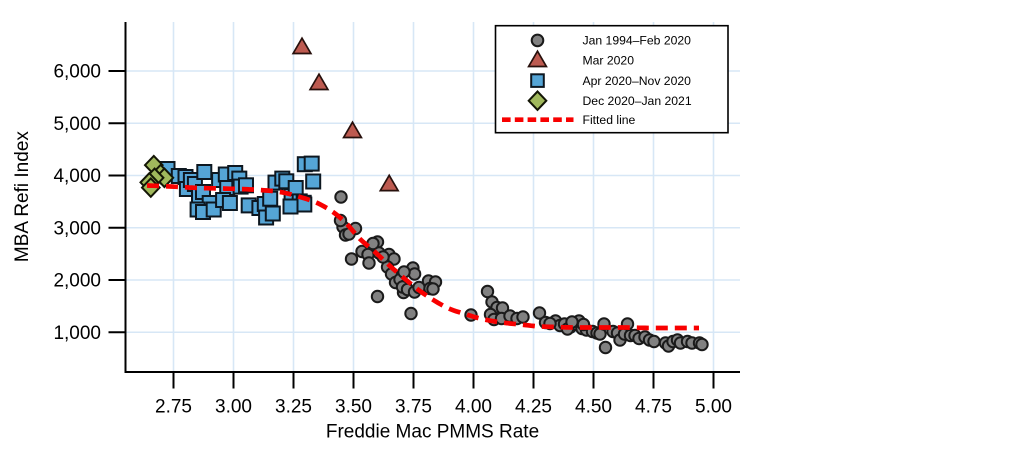 This screenshot has width=1024, height=470. I want to click on svg-text: 5,000, so click(77, 124).